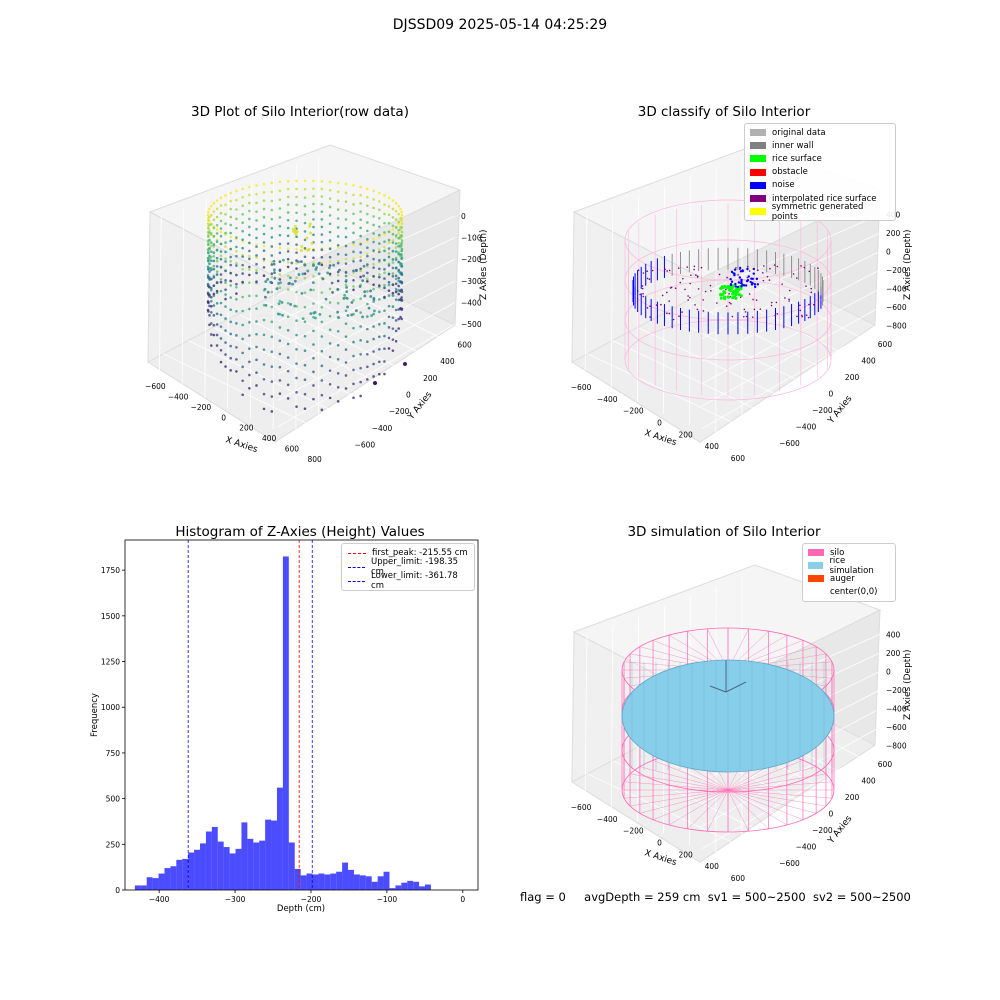  Describe the element at coordinates (408, 567) in the screenshot. I see `plot3-legend-entry: Upper_limit: -198.35 cm` at that location.